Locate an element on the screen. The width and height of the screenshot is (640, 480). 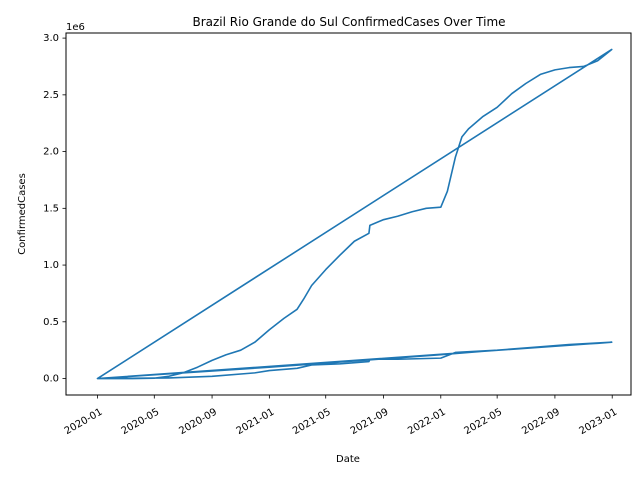
y-axis-title: ConfirmedCases is located at coordinates (22, 214).